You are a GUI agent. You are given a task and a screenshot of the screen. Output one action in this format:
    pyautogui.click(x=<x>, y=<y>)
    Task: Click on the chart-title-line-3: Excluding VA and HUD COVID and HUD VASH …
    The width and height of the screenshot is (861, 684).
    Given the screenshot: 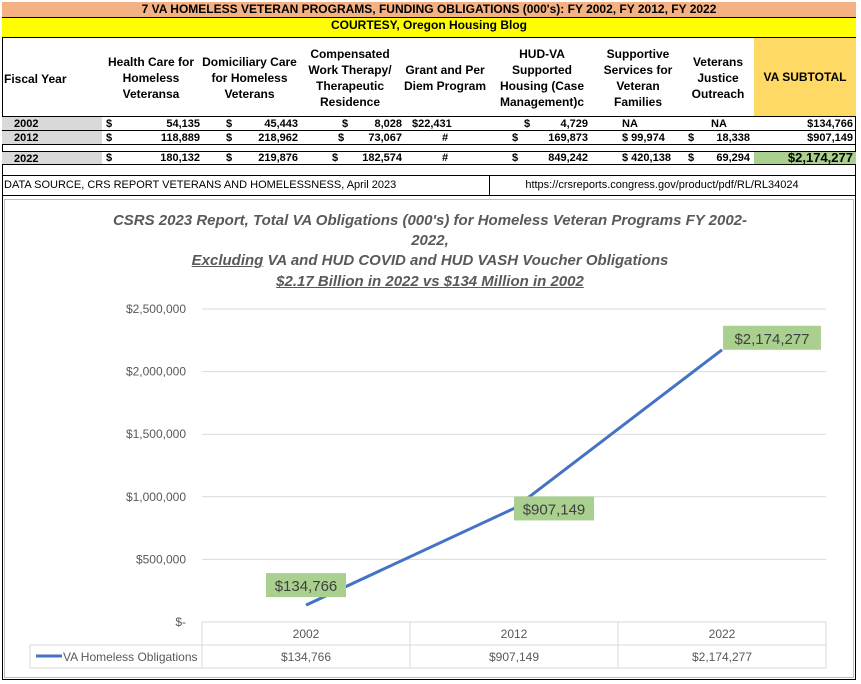 What is the action you would take?
    pyautogui.click(x=430, y=261)
    